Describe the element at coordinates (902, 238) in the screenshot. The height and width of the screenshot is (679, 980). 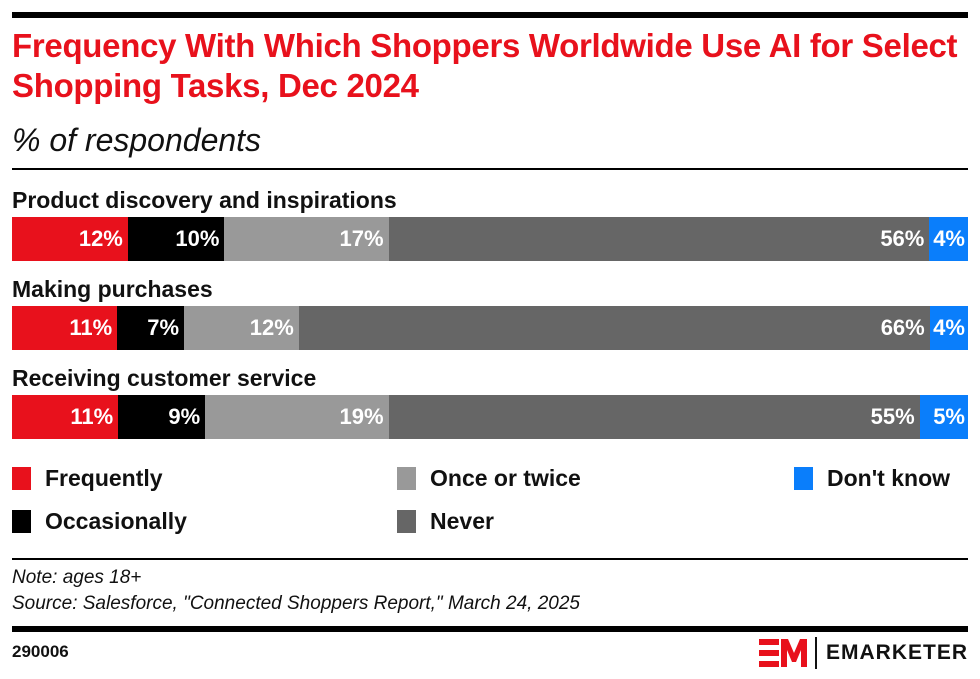
I see `data-label: 56%` at that location.